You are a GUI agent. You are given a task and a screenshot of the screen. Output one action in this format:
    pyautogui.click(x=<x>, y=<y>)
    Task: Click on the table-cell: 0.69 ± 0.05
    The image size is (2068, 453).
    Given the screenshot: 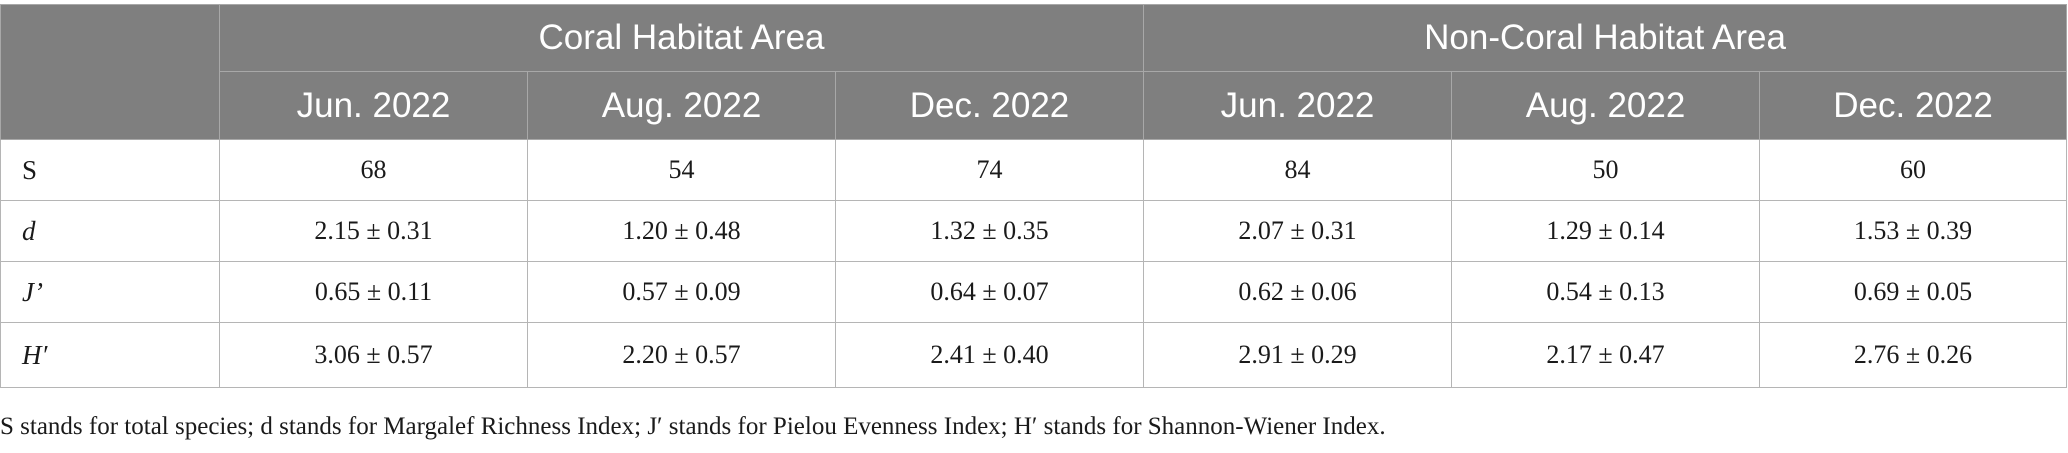 What is the action you would take?
    pyautogui.click(x=1913, y=292)
    